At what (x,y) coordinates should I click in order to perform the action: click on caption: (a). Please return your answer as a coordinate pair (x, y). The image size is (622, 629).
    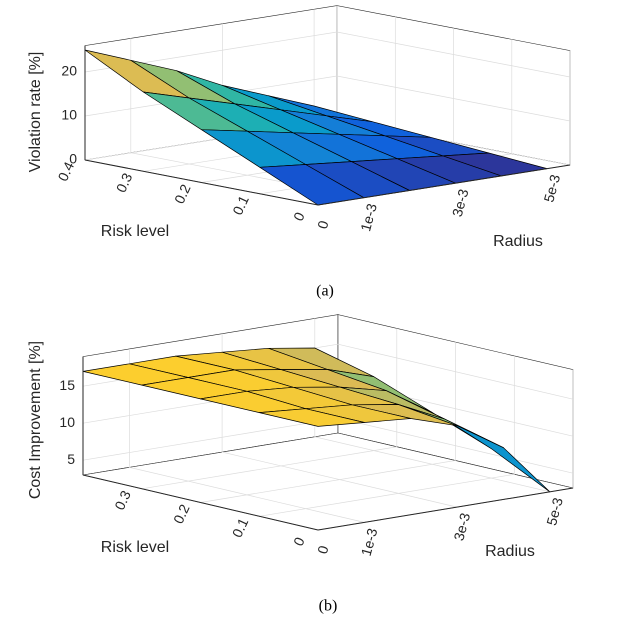
    Looking at the image, I should click on (325, 291).